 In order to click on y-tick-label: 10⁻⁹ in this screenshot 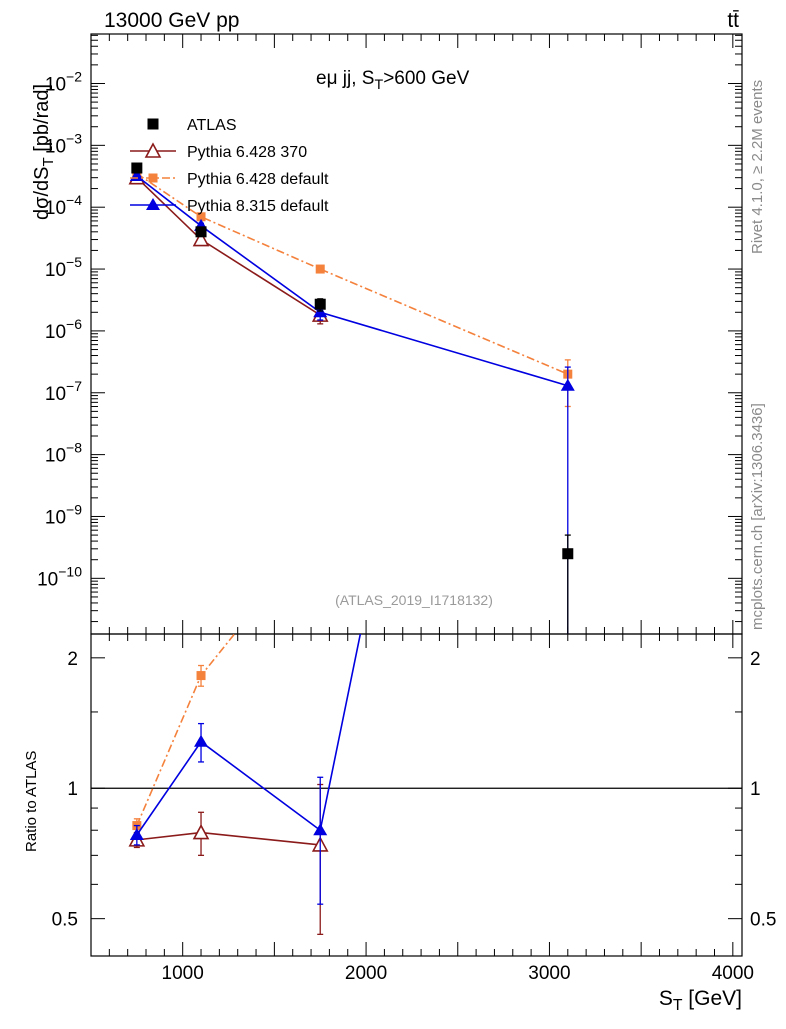, I will do `click(63, 514)`.